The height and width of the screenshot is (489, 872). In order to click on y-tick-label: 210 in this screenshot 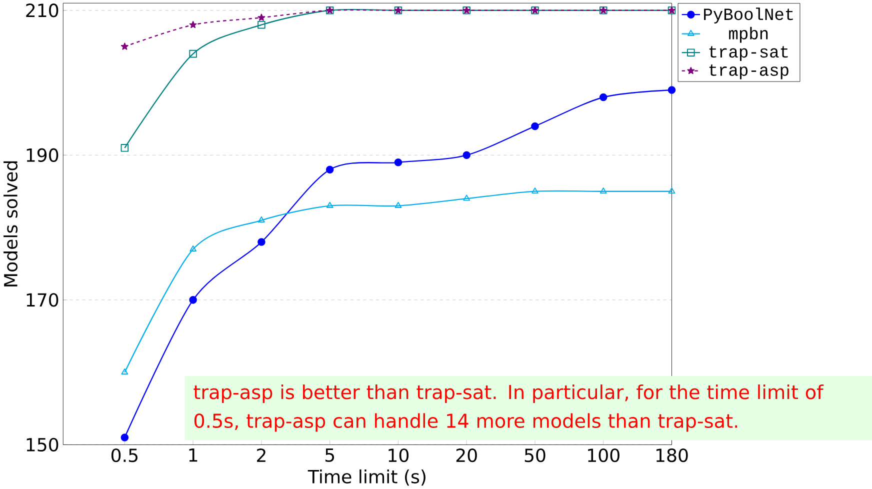, I will do `click(42, 10)`.